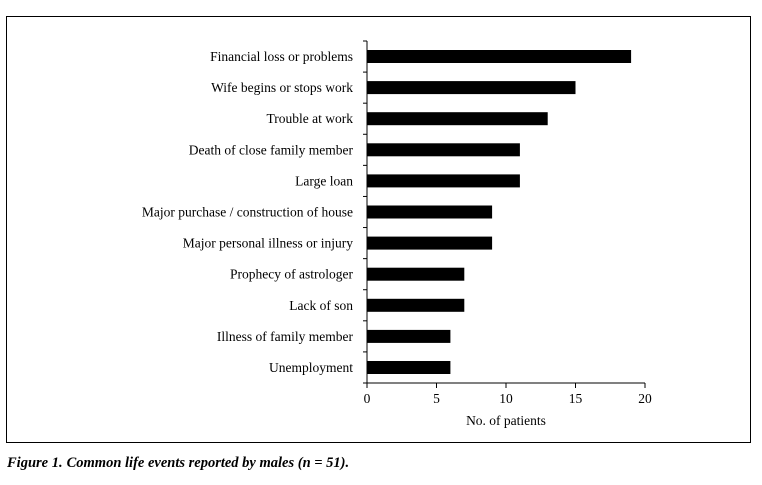 The width and height of the screenshot is (762, 485). What do you see at coordinates (310, 118) in the screenshot?
I see `y-tick-label: Trouble at work` at bounding box center [310, 118].